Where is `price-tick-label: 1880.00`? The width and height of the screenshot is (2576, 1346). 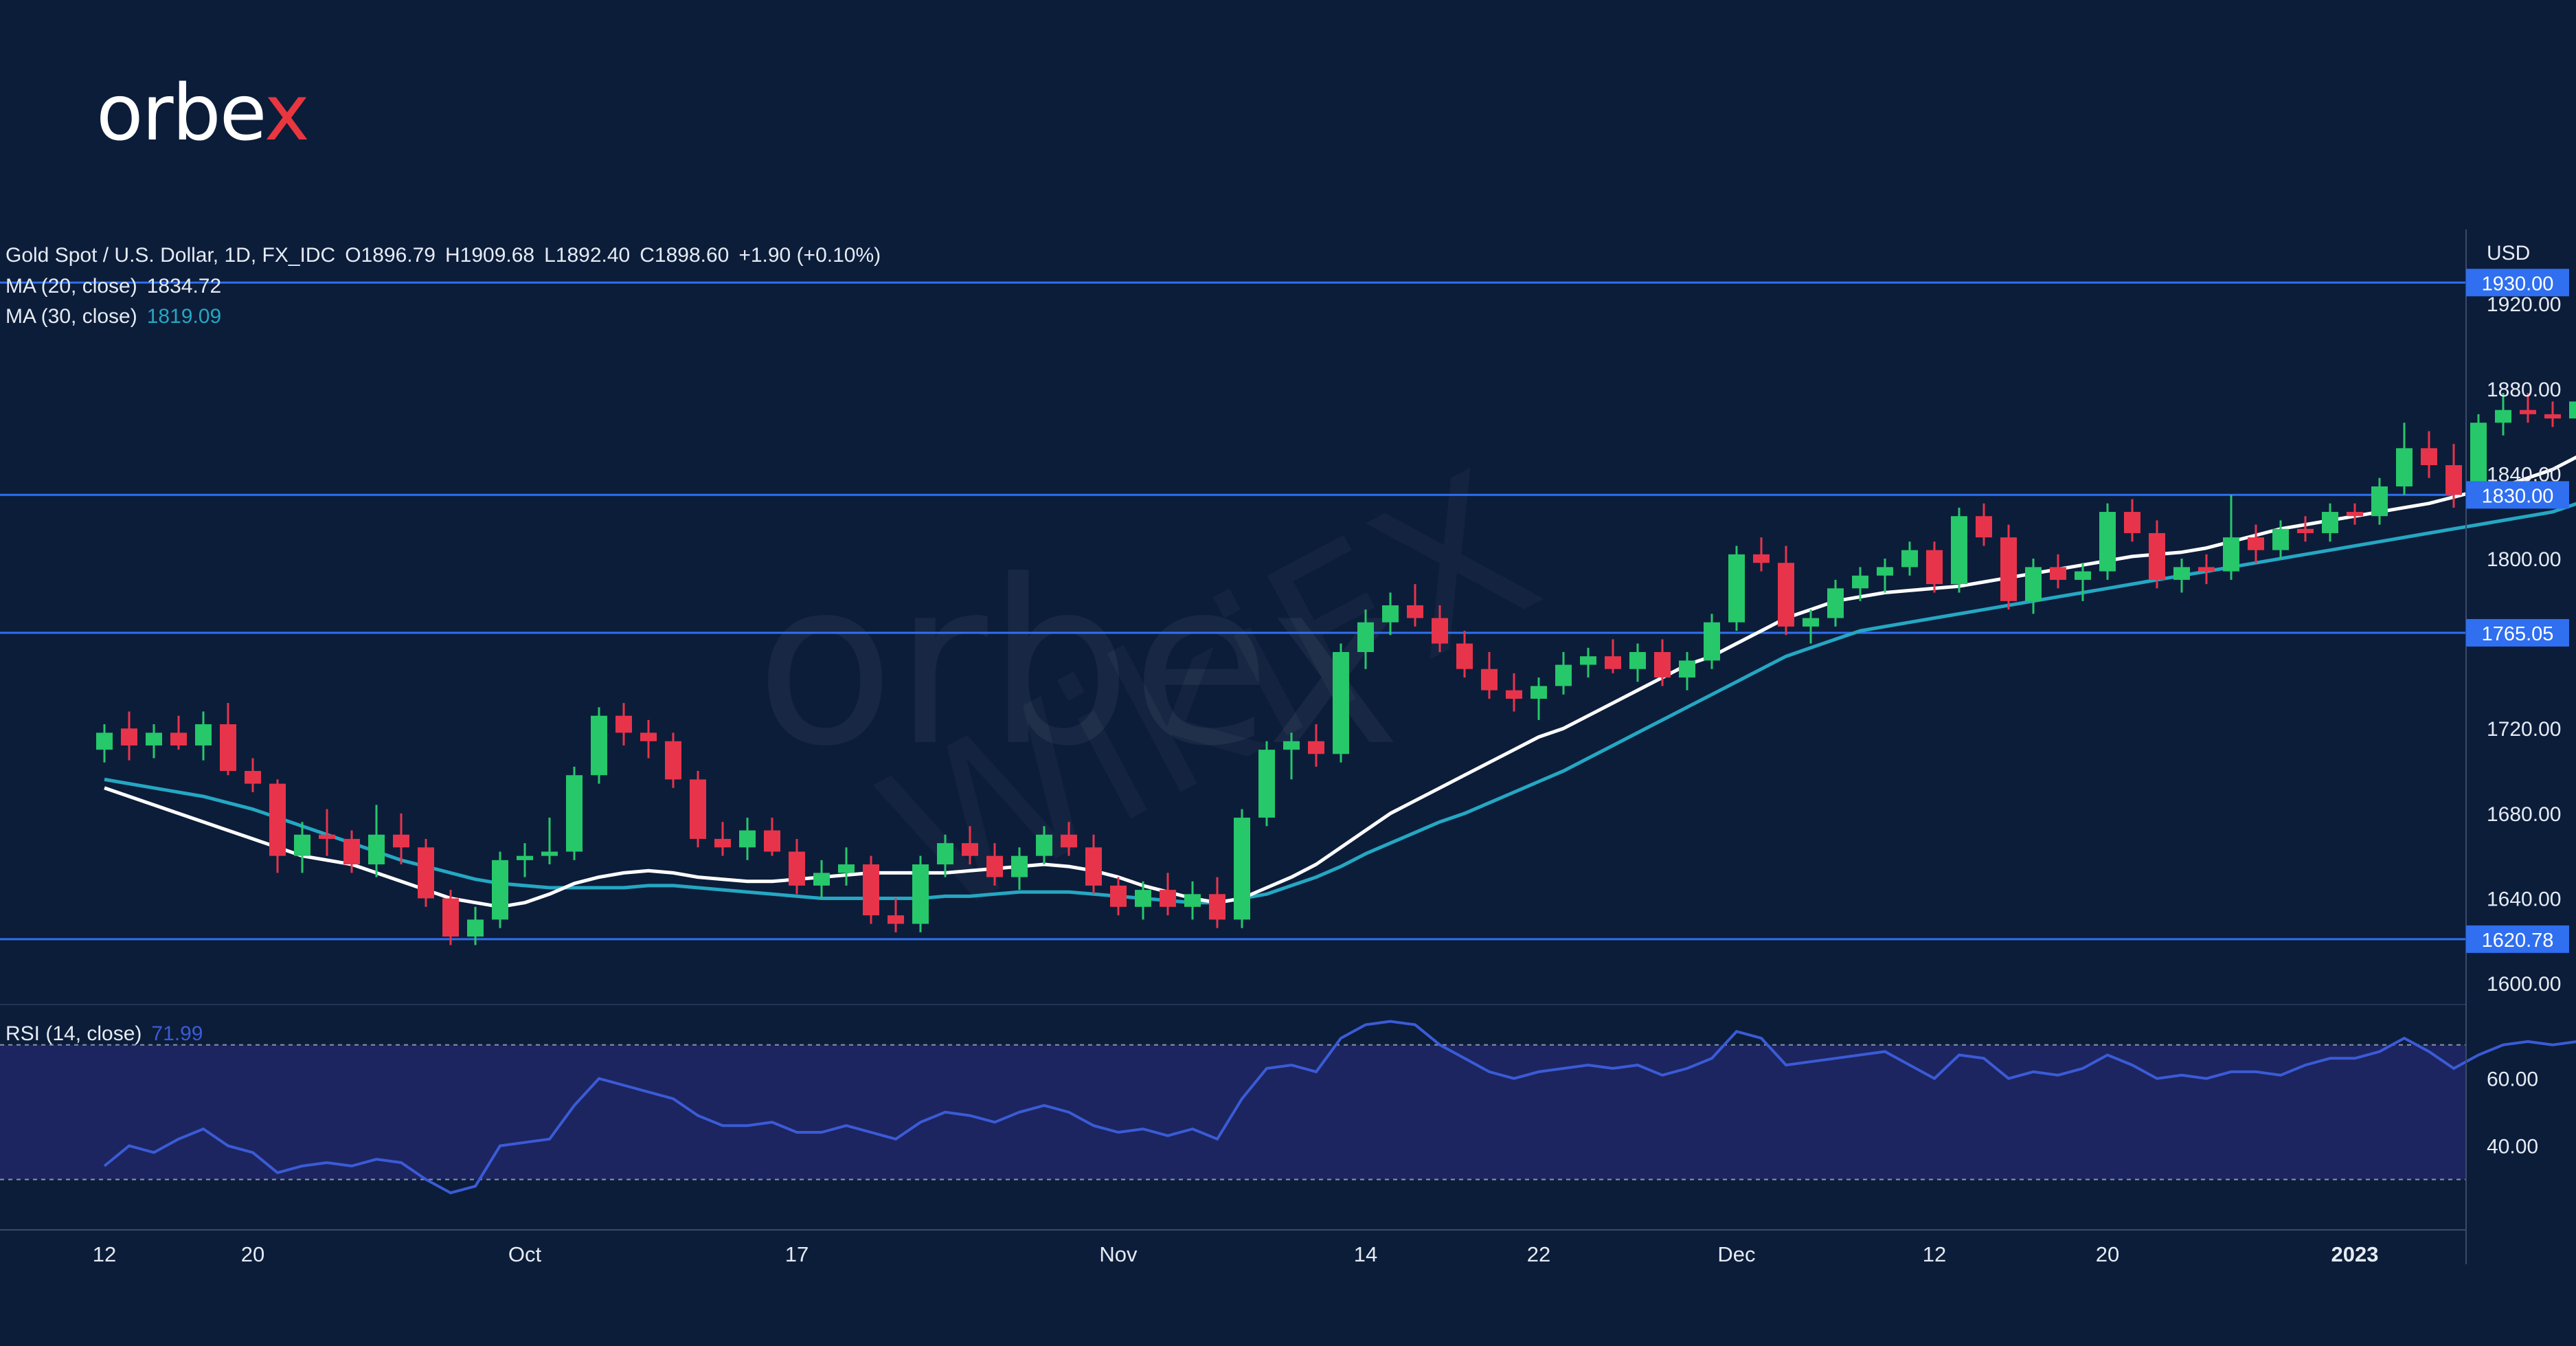
price-tick-label: 1880.00 is located at coordinates (2524, 390).